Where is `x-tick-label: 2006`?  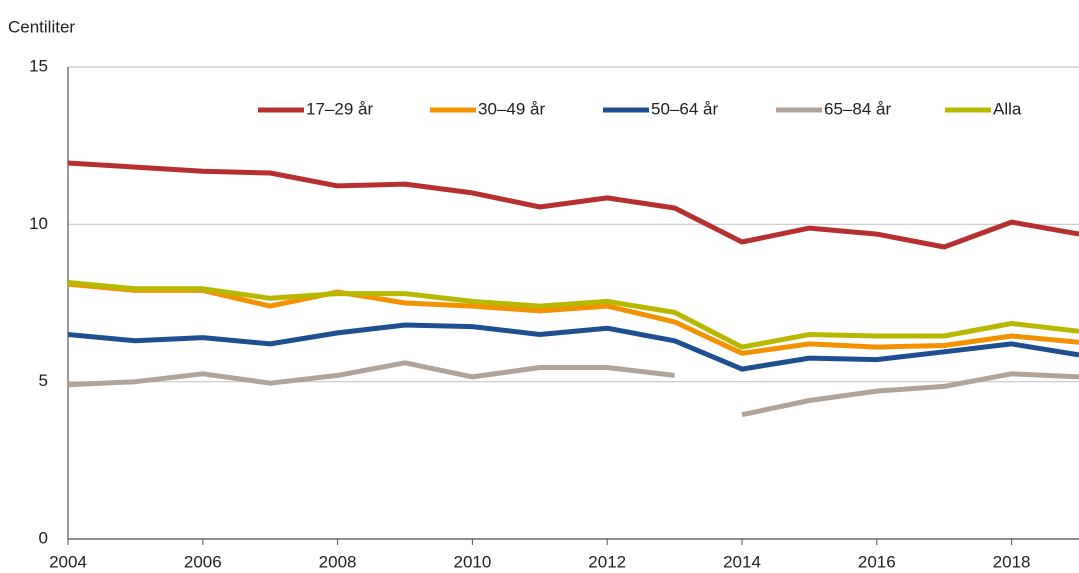
x-tick-label: 2006 is located at coordinates (203, 561).